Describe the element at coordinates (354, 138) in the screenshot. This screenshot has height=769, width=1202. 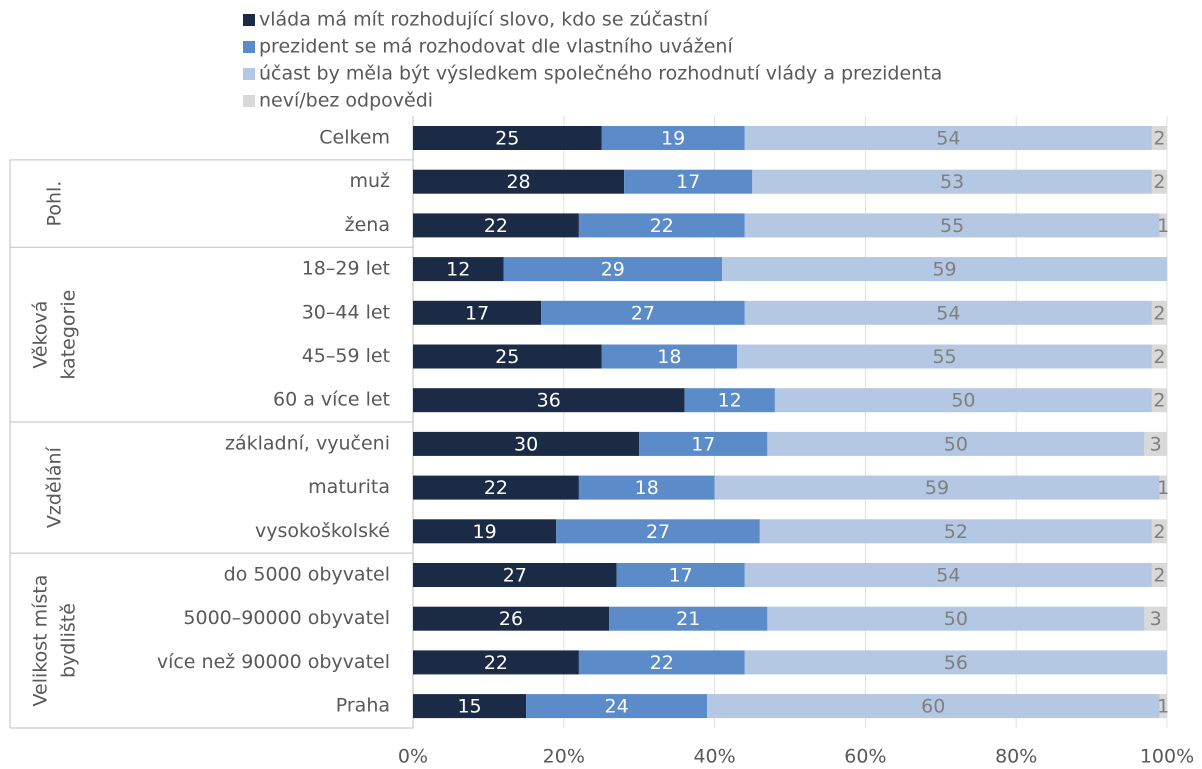
I see `y-tick-label: Celkem` at that location.